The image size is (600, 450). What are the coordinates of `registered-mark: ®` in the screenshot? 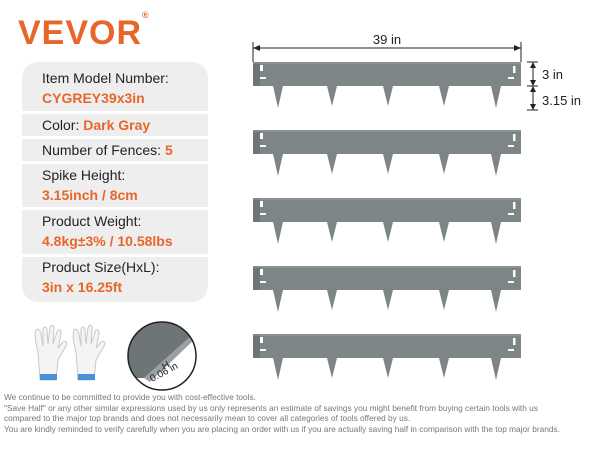 It's located at (146, 14).